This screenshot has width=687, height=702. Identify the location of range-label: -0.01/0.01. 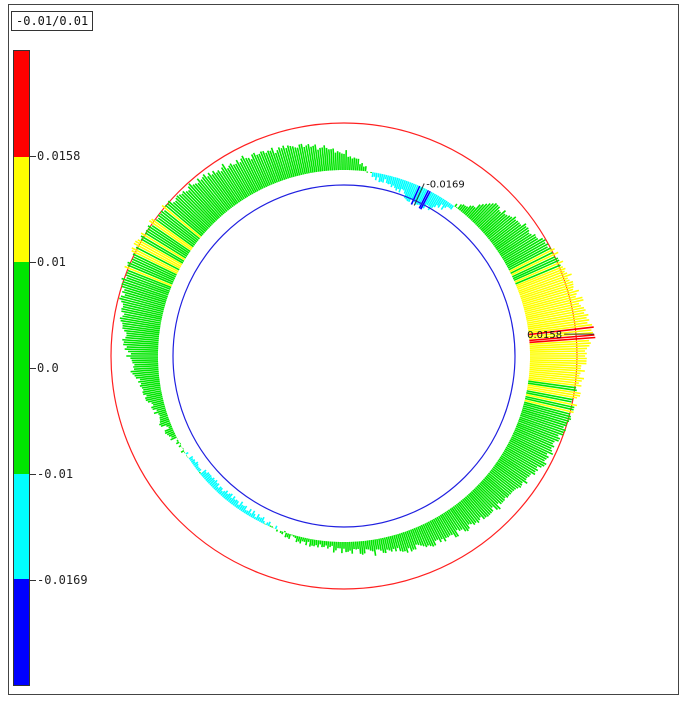
(52, 21).